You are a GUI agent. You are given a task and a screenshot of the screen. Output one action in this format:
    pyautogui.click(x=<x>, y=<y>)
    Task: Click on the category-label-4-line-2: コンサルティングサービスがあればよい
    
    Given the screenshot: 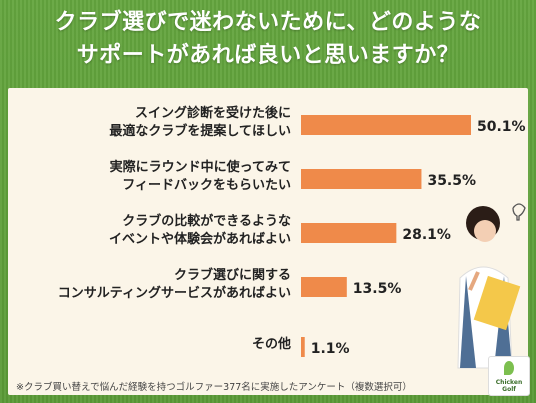 What is the action you would take?
    pyautogui.click(x=174, y=293)
    